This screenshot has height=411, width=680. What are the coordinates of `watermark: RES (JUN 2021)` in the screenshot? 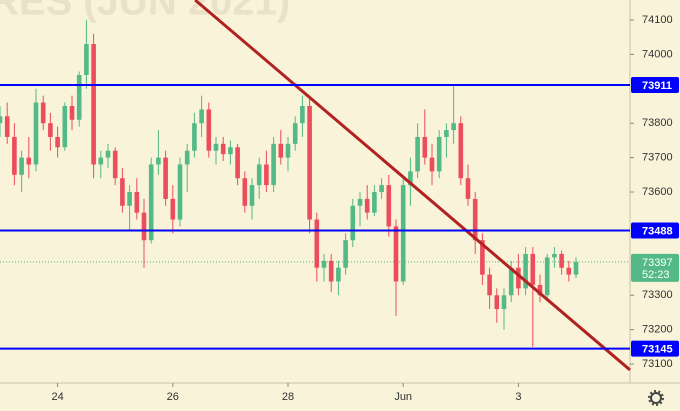 It's located at (145, 12).